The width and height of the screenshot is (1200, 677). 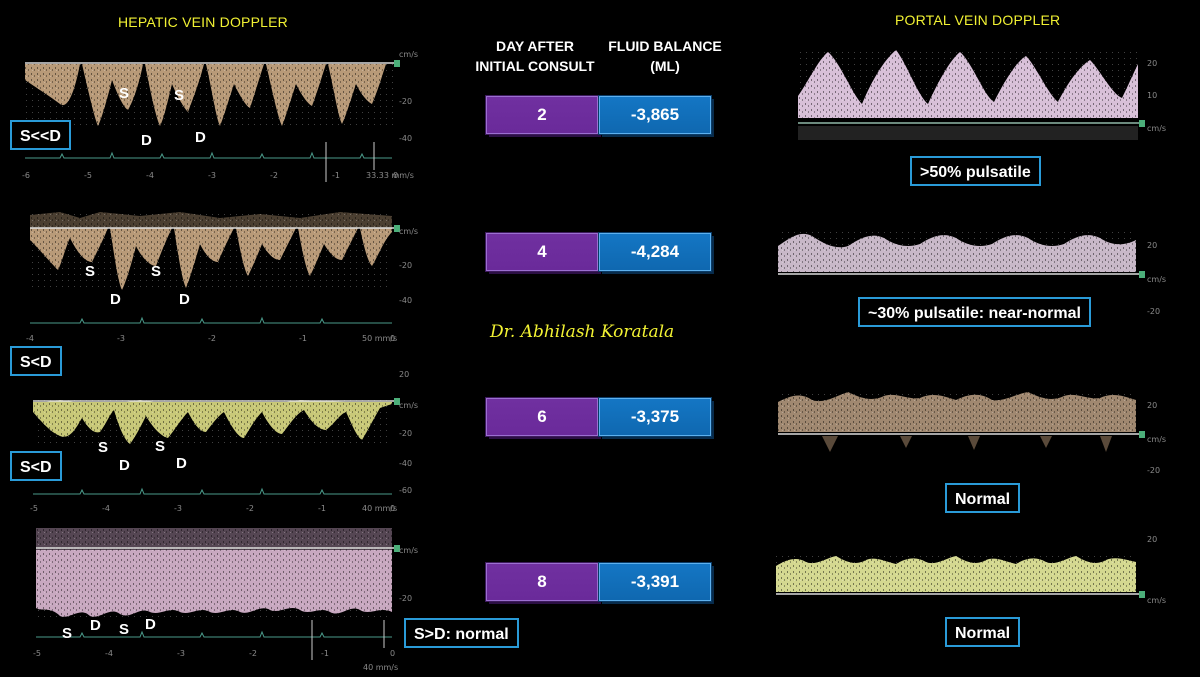 What do you see at coordinates (1152, 539) in the screenshot?
I see `portal-4-tick-a: 20` at bounding box center [1152, 539].